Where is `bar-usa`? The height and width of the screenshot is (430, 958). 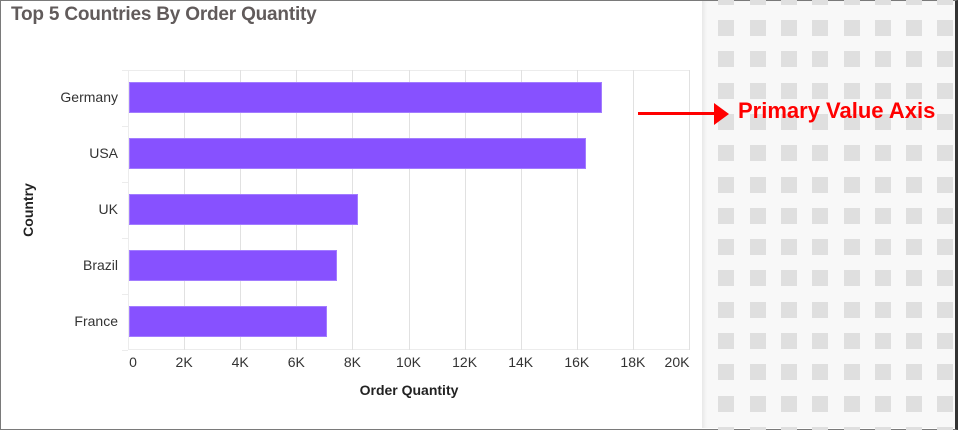
bar-usa is located at coordinates (358, 153).